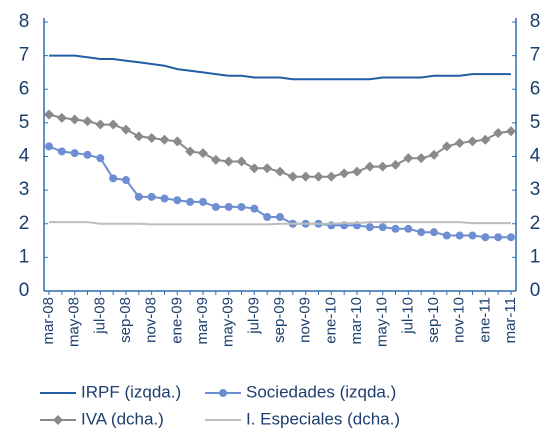 The height and width of the screenshot is (434, 557). I want to click on x-tick-label: mar-11, so click(510, 320).